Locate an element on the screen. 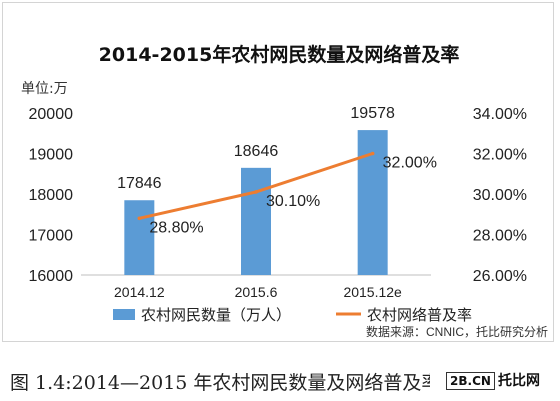 Image resolution: width=560 pixels, height=401 pixels. bar-value-label: 18646 is located at coordinates (256, 151).